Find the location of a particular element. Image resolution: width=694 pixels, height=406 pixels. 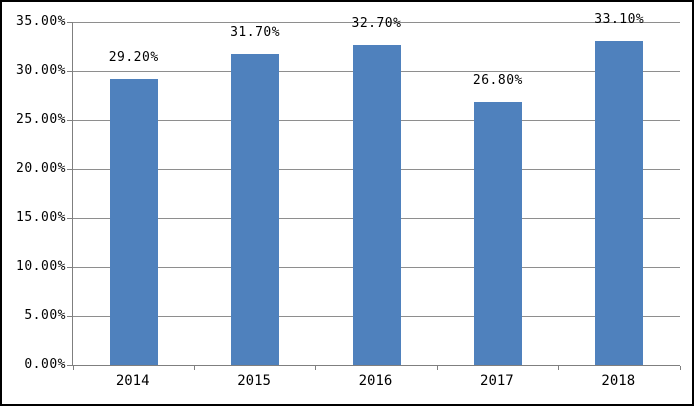

y-tick-label: 25.00% is located at coordinates (41, 119).